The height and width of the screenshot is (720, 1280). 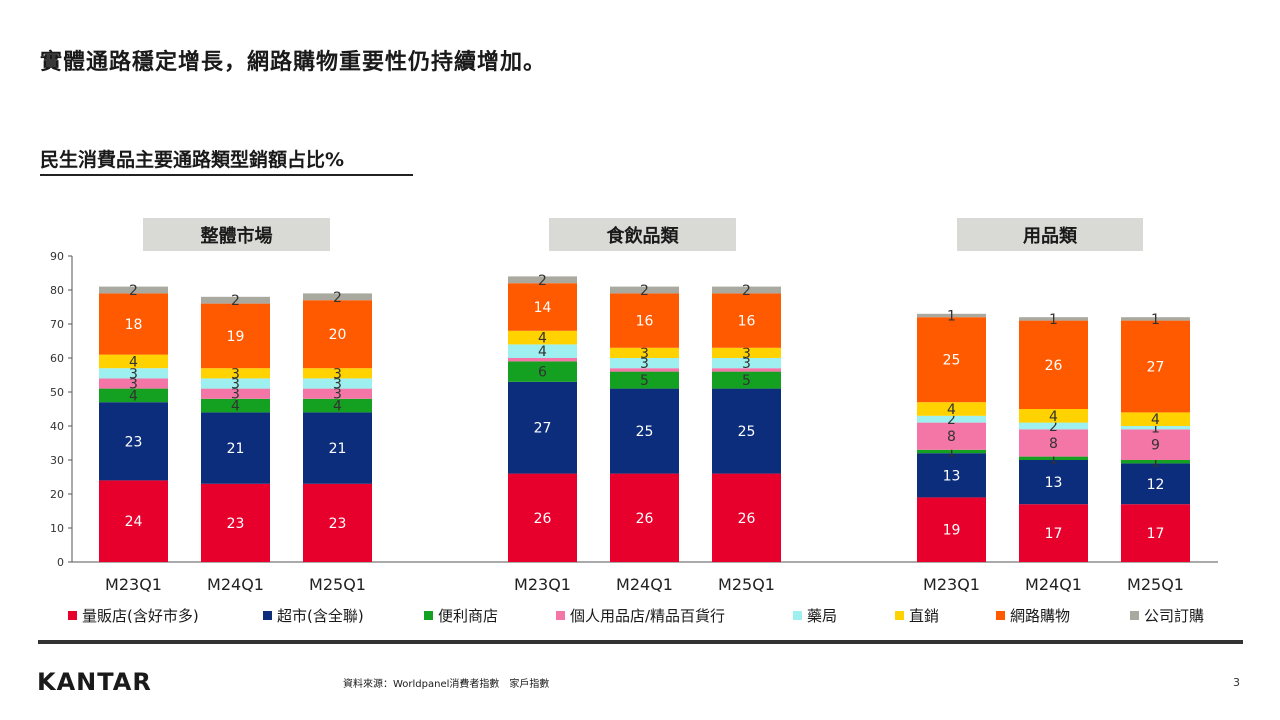 I want to click on data-label: 20, so click(x=338, y=335).